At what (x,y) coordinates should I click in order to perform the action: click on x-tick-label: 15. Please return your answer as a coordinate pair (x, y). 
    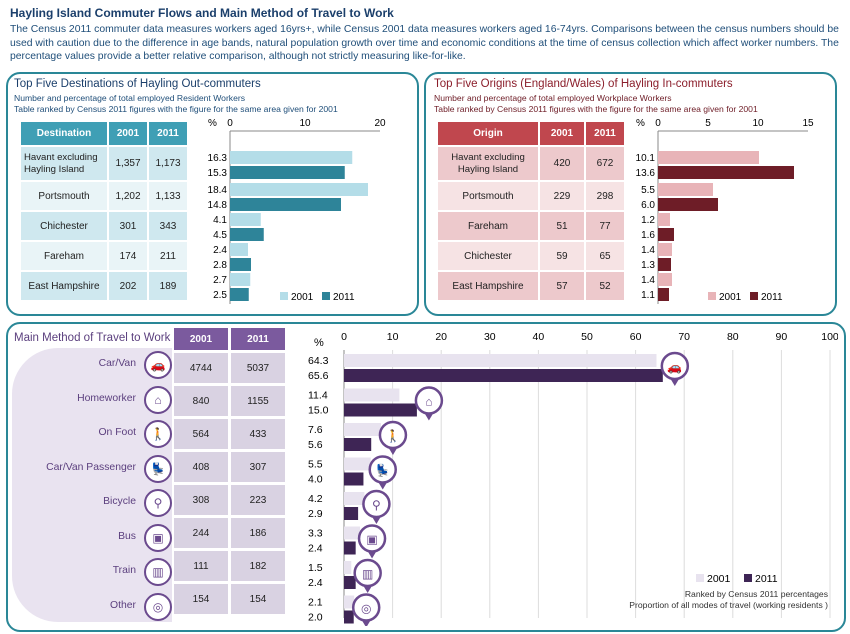
    Looking at the image, I should click on (808, 123).